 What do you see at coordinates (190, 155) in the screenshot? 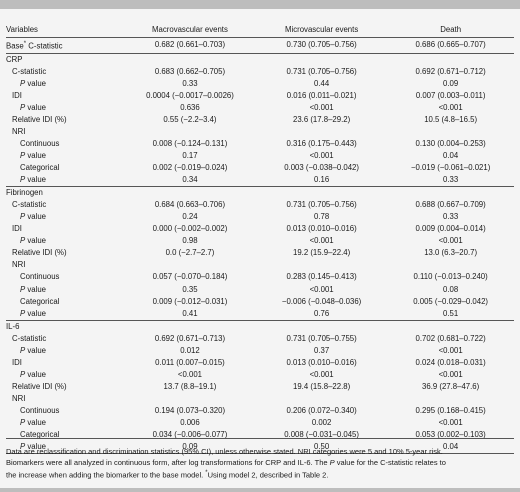
I see `macrovascular-cell: 0.17` at bounding box center [190, 155].